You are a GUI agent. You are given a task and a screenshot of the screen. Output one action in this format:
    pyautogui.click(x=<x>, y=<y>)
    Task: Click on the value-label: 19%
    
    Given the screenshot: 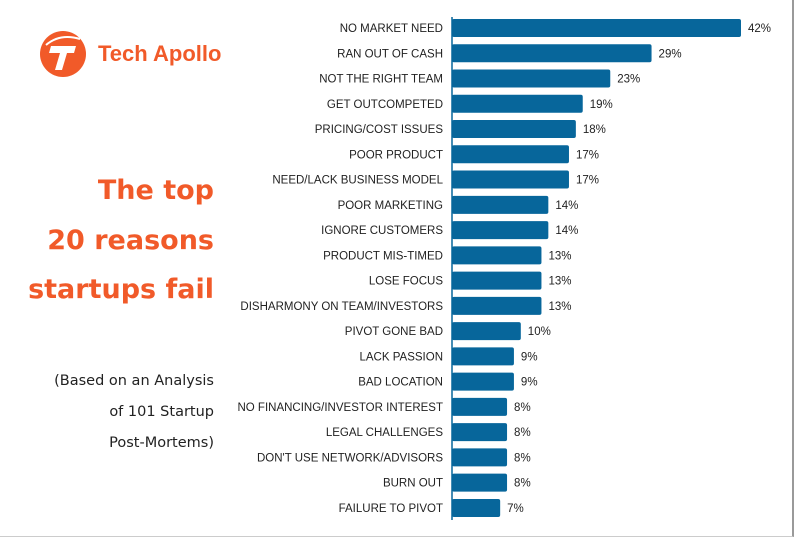 What is the action you would take?
    pyautogui.click(x=601, y=105)
    